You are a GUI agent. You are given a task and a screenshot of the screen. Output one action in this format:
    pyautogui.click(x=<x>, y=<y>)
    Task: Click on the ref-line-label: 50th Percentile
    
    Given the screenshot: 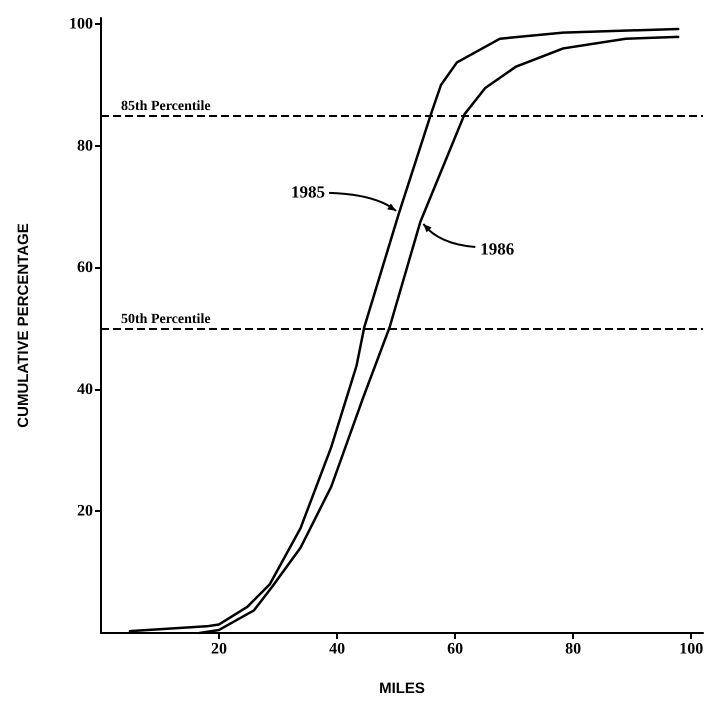 What is the action you would take?
    pyautogui.click(x=166, y=320)
    